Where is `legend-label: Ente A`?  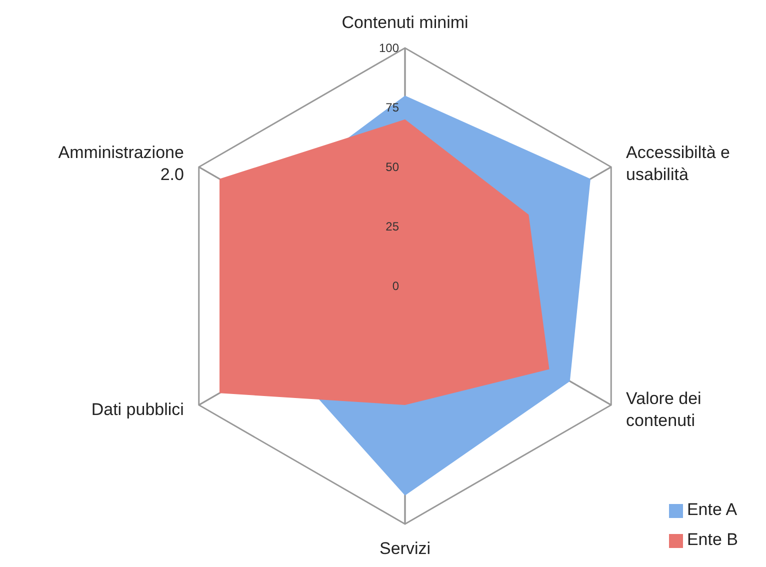 legend-label: Ente A is located at coordinates (712, 509).